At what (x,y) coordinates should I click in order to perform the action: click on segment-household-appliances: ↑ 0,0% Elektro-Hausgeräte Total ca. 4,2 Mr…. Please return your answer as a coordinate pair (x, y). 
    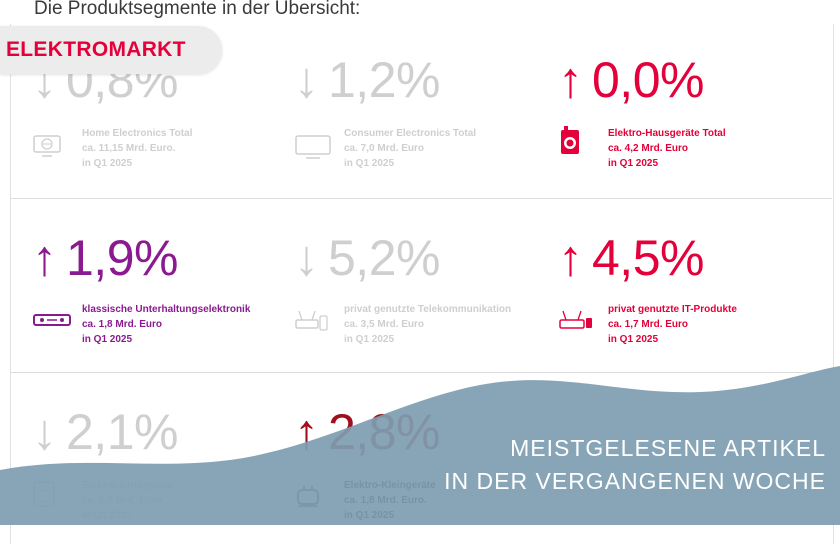
    Looking at the image, I should click on (642, 110).